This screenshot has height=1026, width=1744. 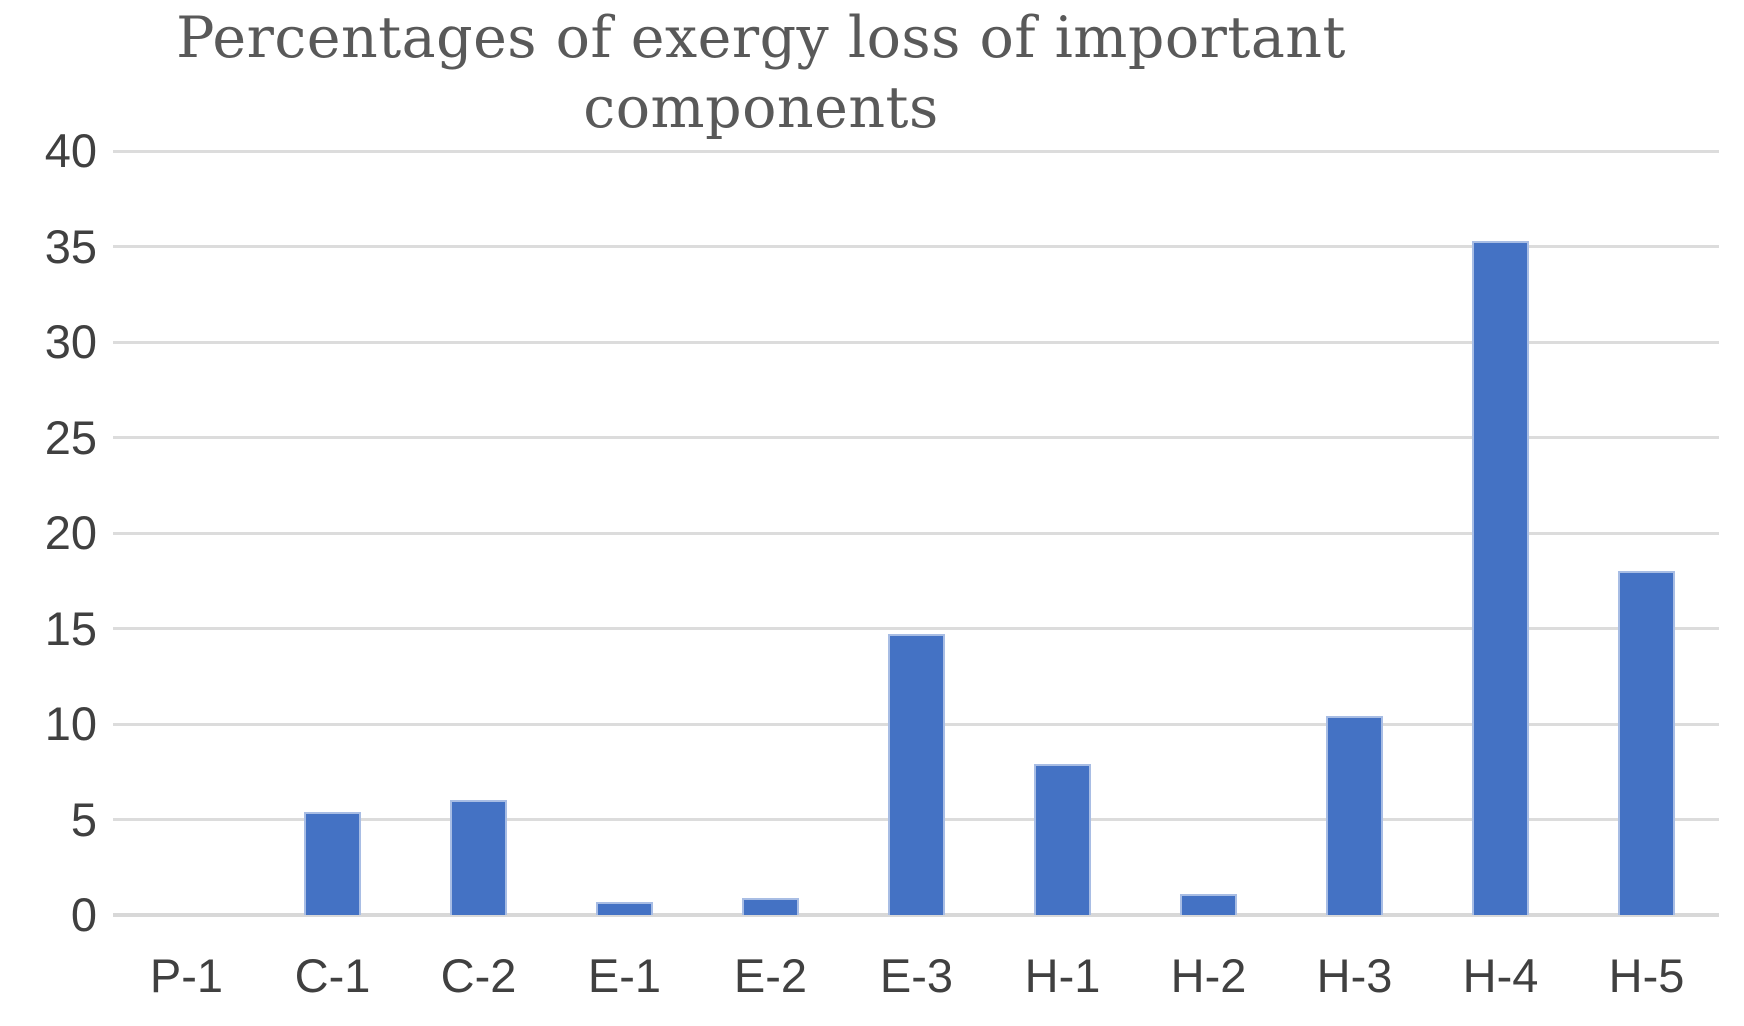 What do you see at coordinates (70, 532) in the screenshot?
I see `y-tick-label-20: 20` at bounding box center [70, 532].